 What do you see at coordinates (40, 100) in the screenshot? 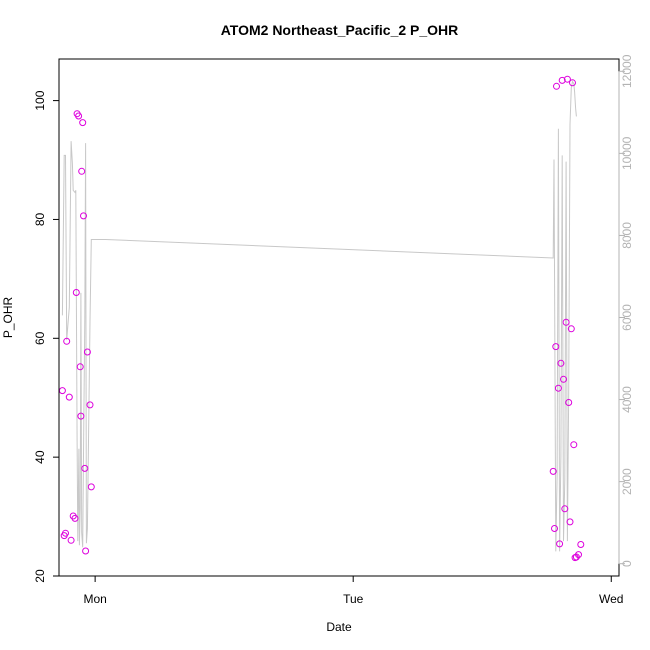
I see `y-tick-label: 100` at bounding box center [40, 100].